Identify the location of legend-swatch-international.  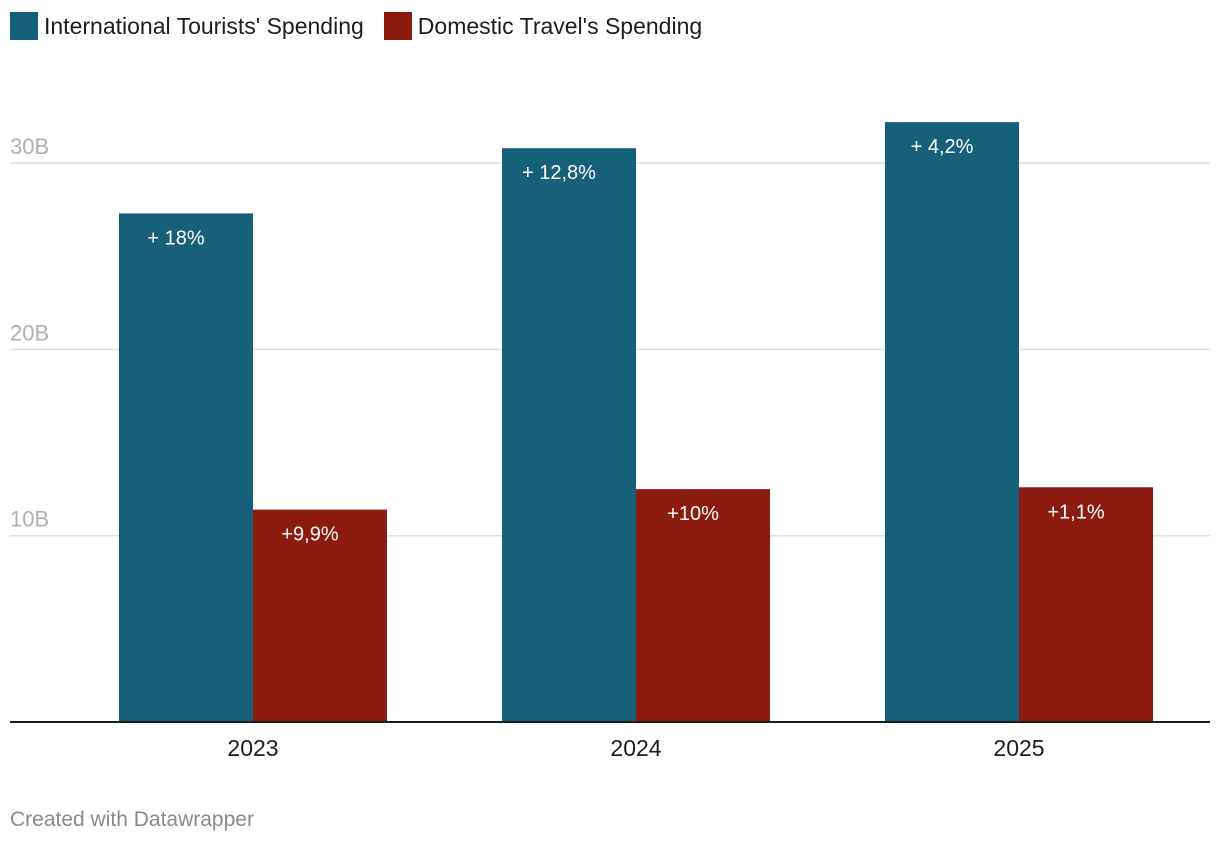
(24, 26).